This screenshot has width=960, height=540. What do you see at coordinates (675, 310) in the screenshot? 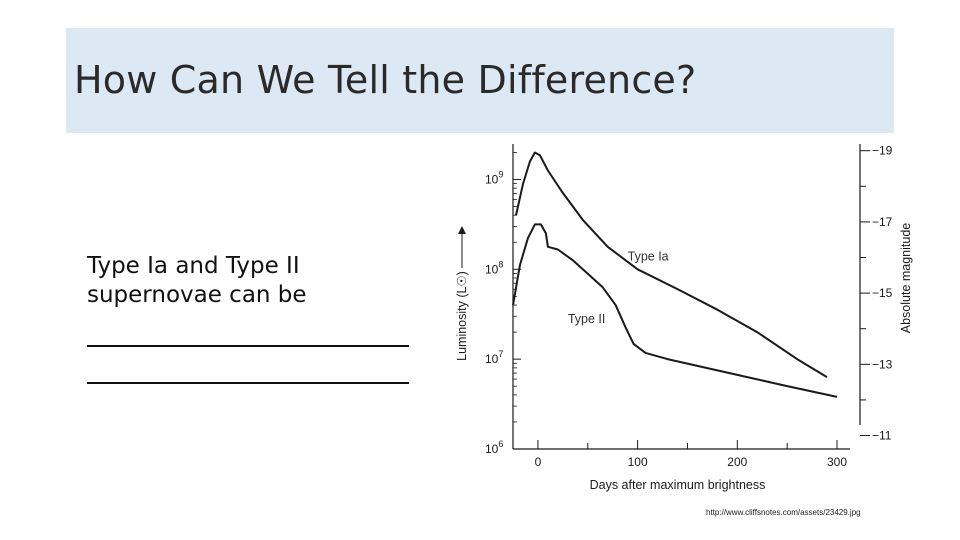
I see `series-line-type-ii` at bounding box center [675, 310].